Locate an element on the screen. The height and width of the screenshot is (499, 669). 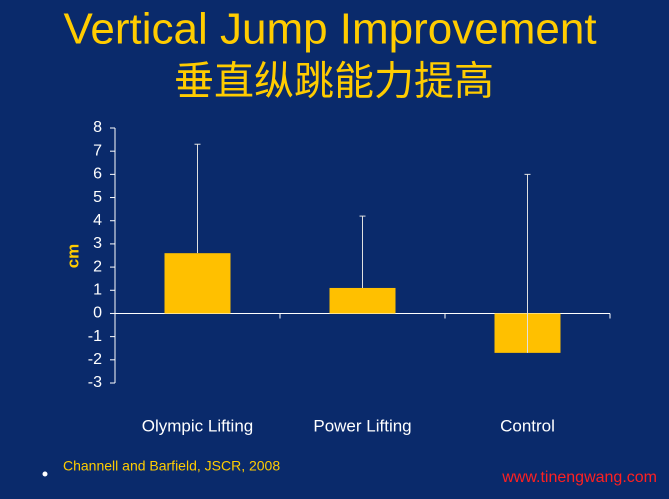
y-tick-label: 8 is located at coordinates (97, 127).